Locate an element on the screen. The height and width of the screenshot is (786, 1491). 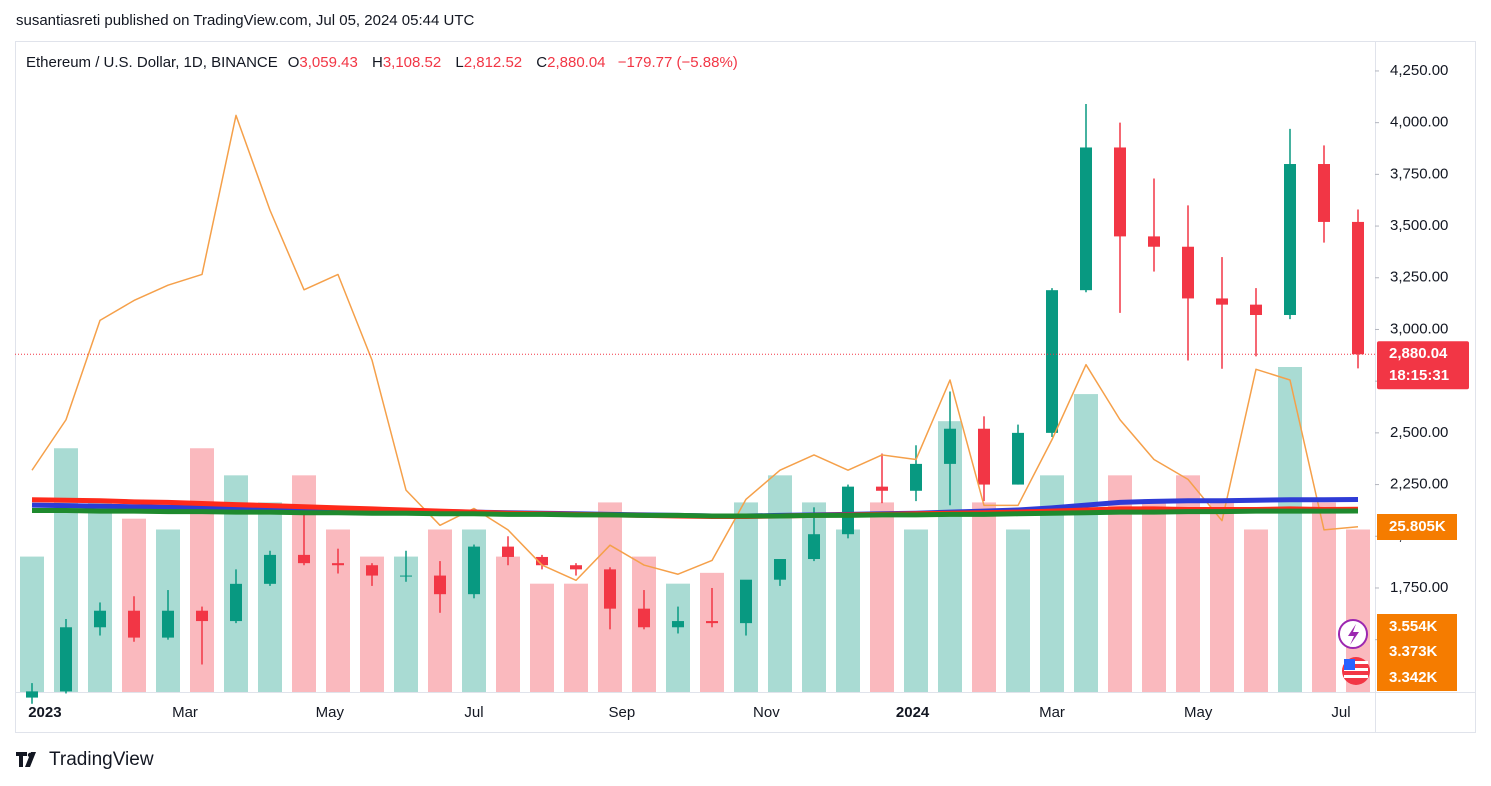
x-tick-label: 2023 is located at coordinates (44, 712).